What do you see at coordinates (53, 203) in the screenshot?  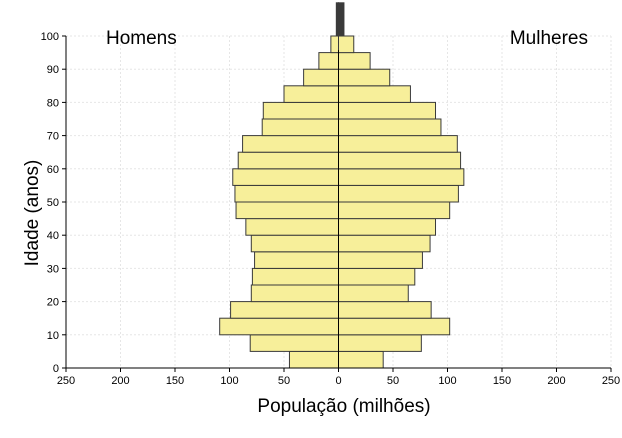 I see `y-tick-label: 50` at bounding box center [53, 203].